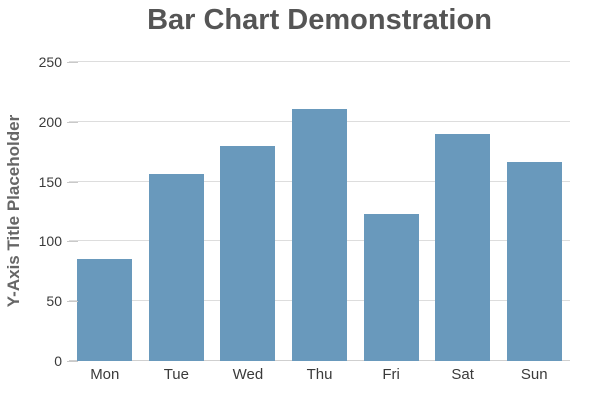 This screenshot has width=600, height=400. What do you see at coordinates (54, 301) in the screenshot?
I see `y-tick-label: 50` at bounding box center [54, 301].